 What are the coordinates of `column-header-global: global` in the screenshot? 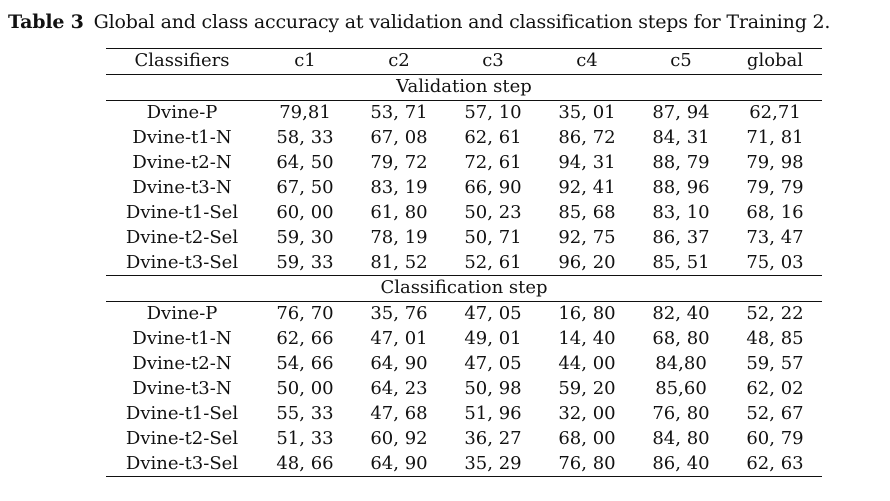 It's located at (775, 61).